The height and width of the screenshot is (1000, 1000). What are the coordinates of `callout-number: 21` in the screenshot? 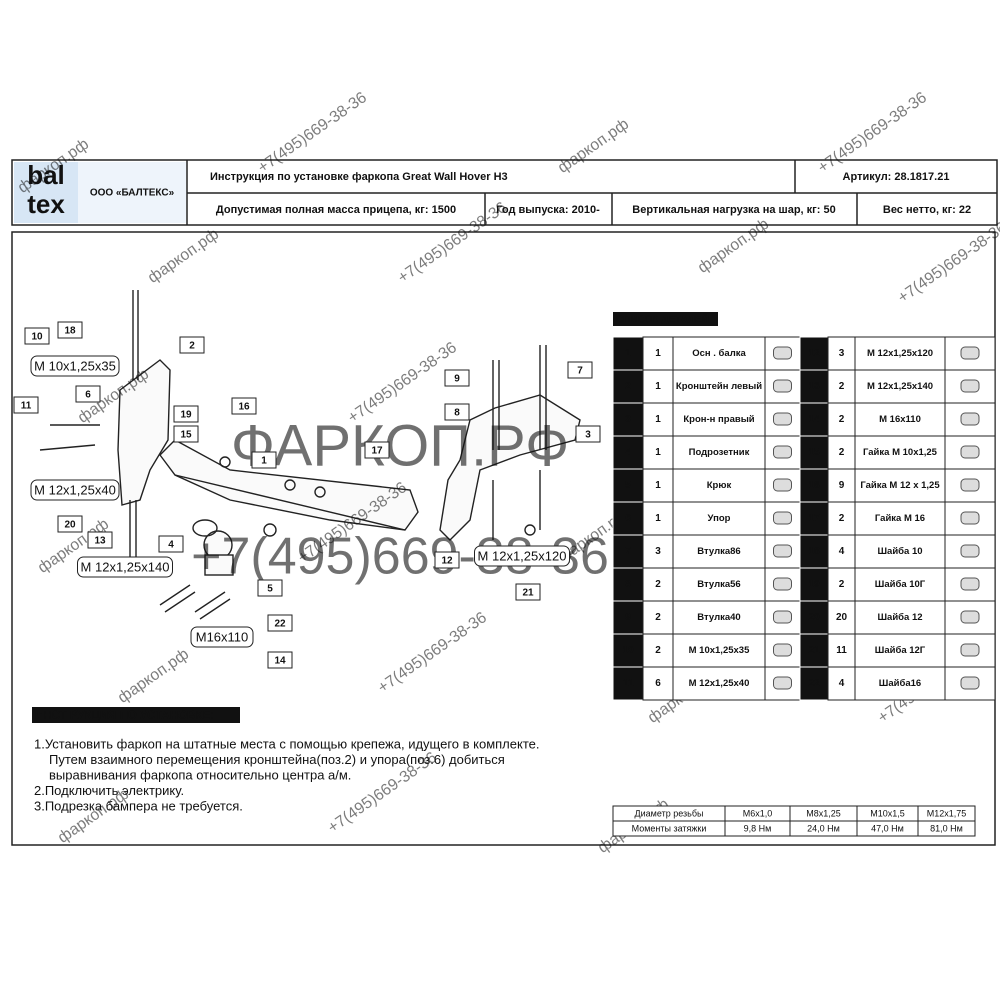 It's located at (528, 593).